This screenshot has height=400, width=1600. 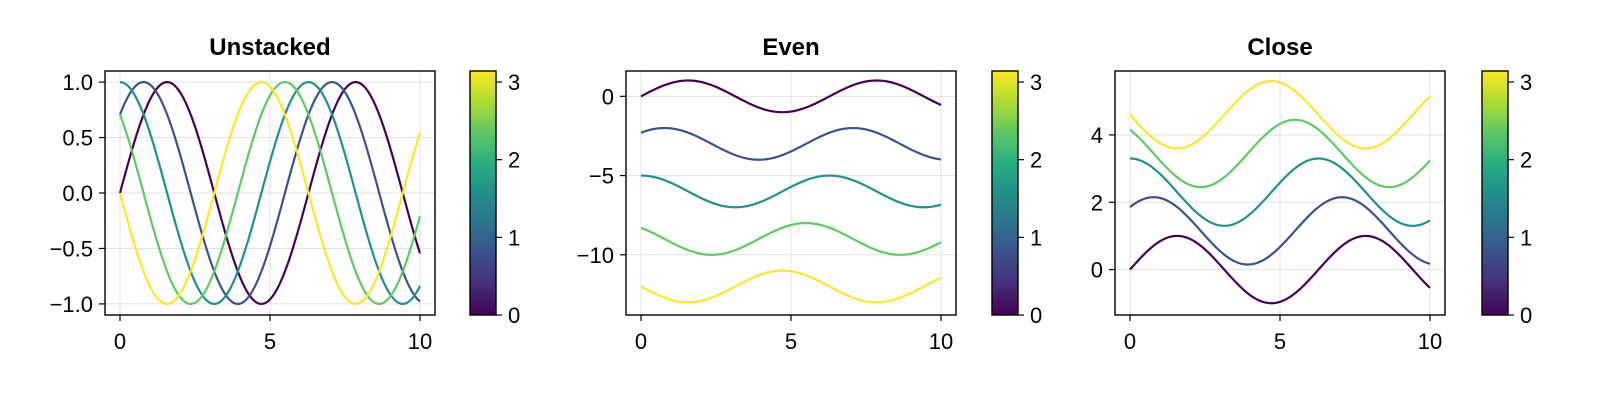 What do you see at coordinates (77, 82) in the screenshot?
I see `y-tick-label: 1.0` at bounding box center [77, 82].